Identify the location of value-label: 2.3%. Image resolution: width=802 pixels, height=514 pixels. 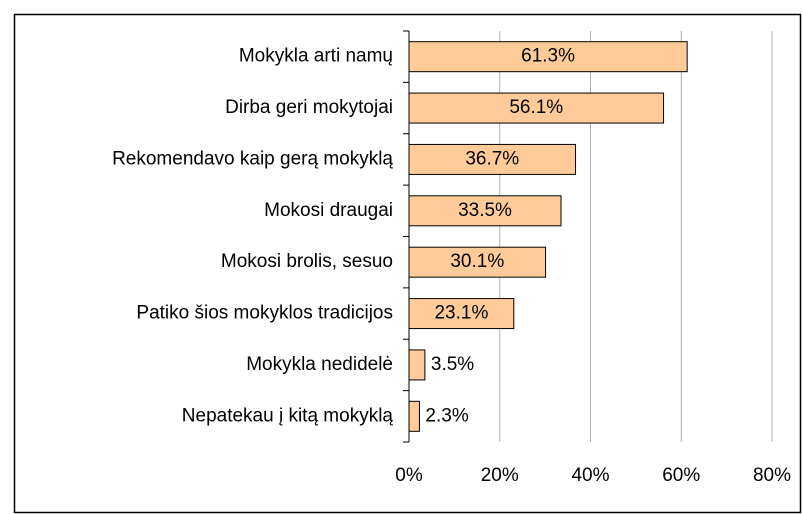
(446, 415).